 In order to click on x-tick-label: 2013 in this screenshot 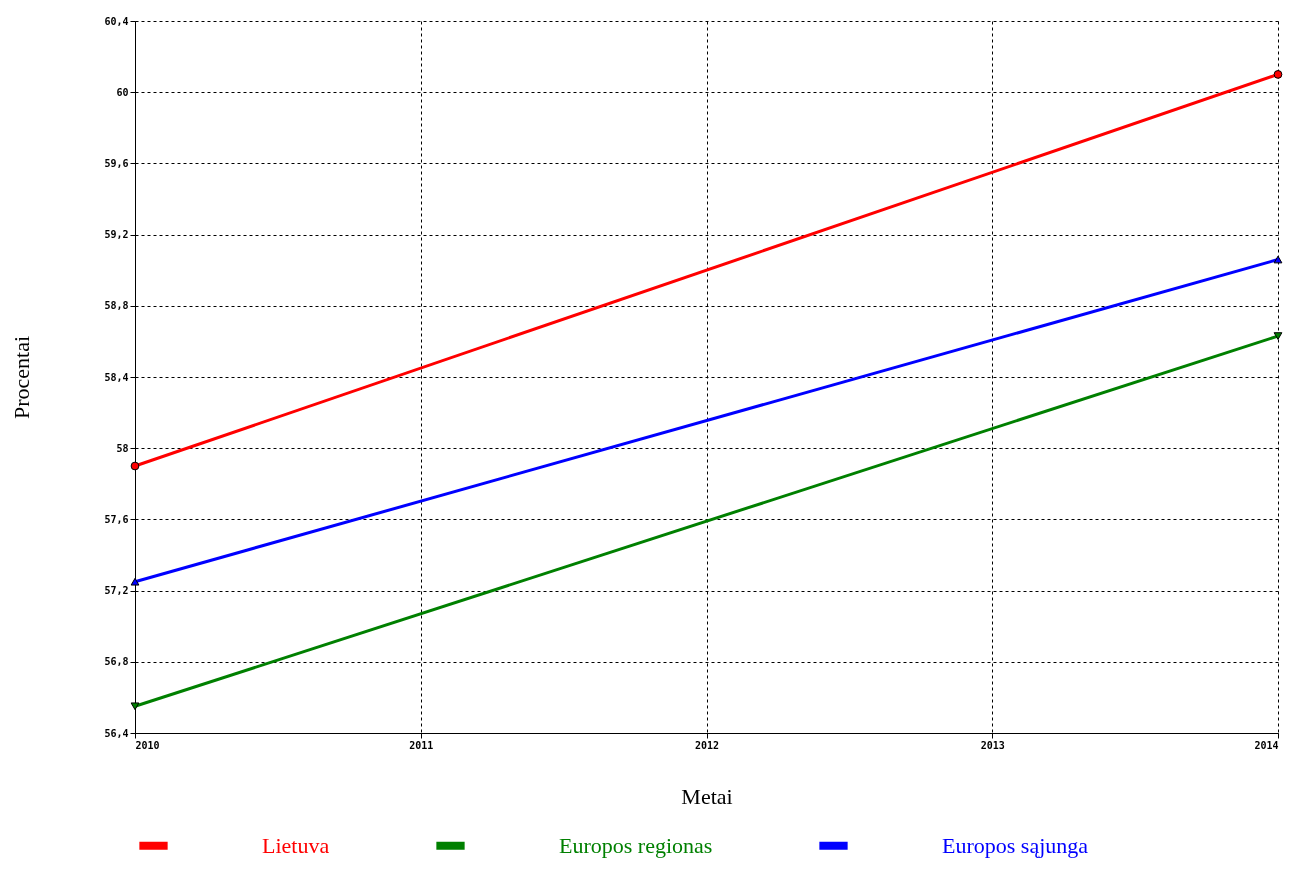, I will do `click(992, 745)`.